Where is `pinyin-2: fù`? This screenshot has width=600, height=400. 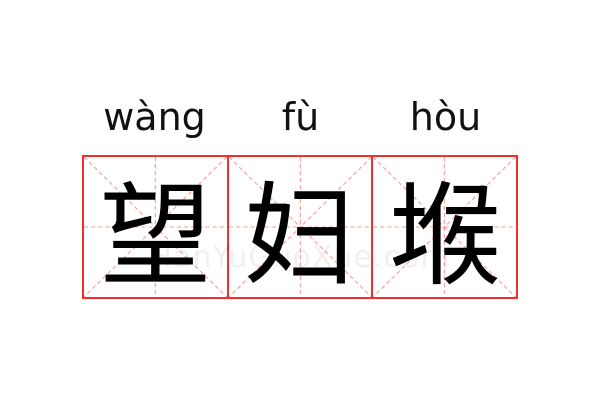
pinyin-2: fù is located at coordinates (300, 117).